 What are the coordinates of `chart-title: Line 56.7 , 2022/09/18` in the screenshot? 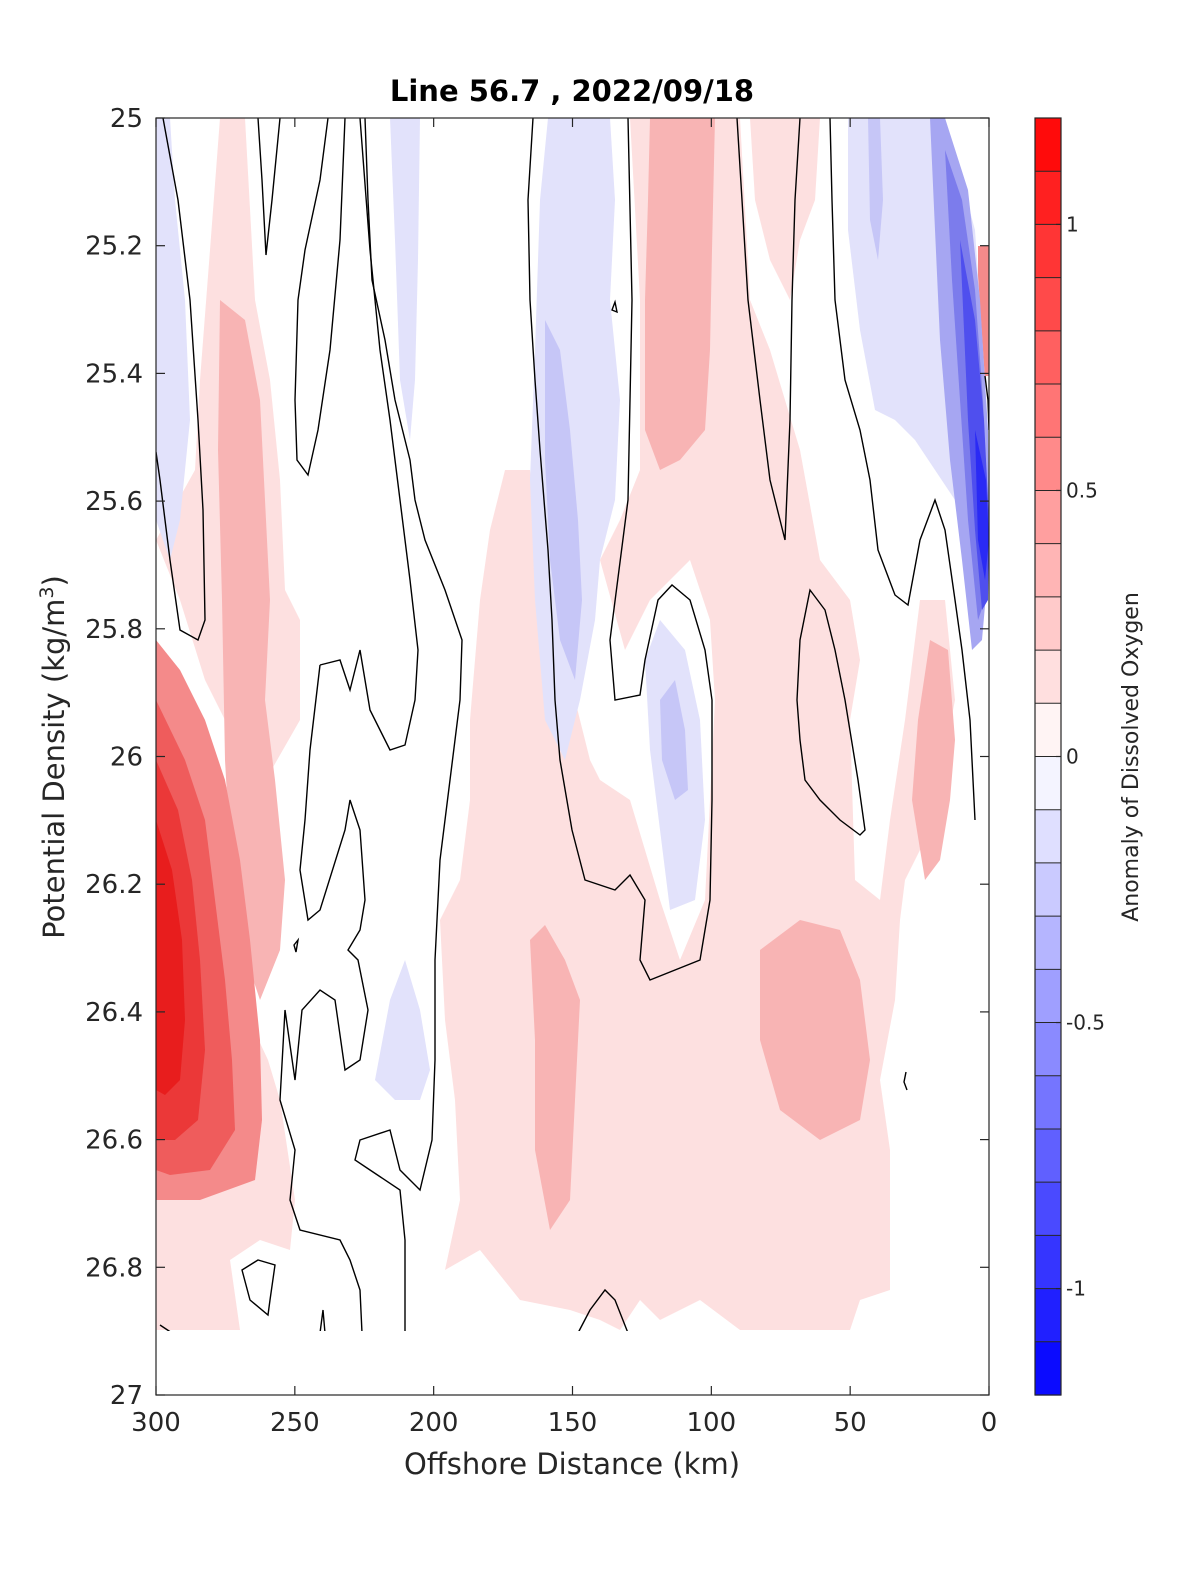 It's located at (572, 91).